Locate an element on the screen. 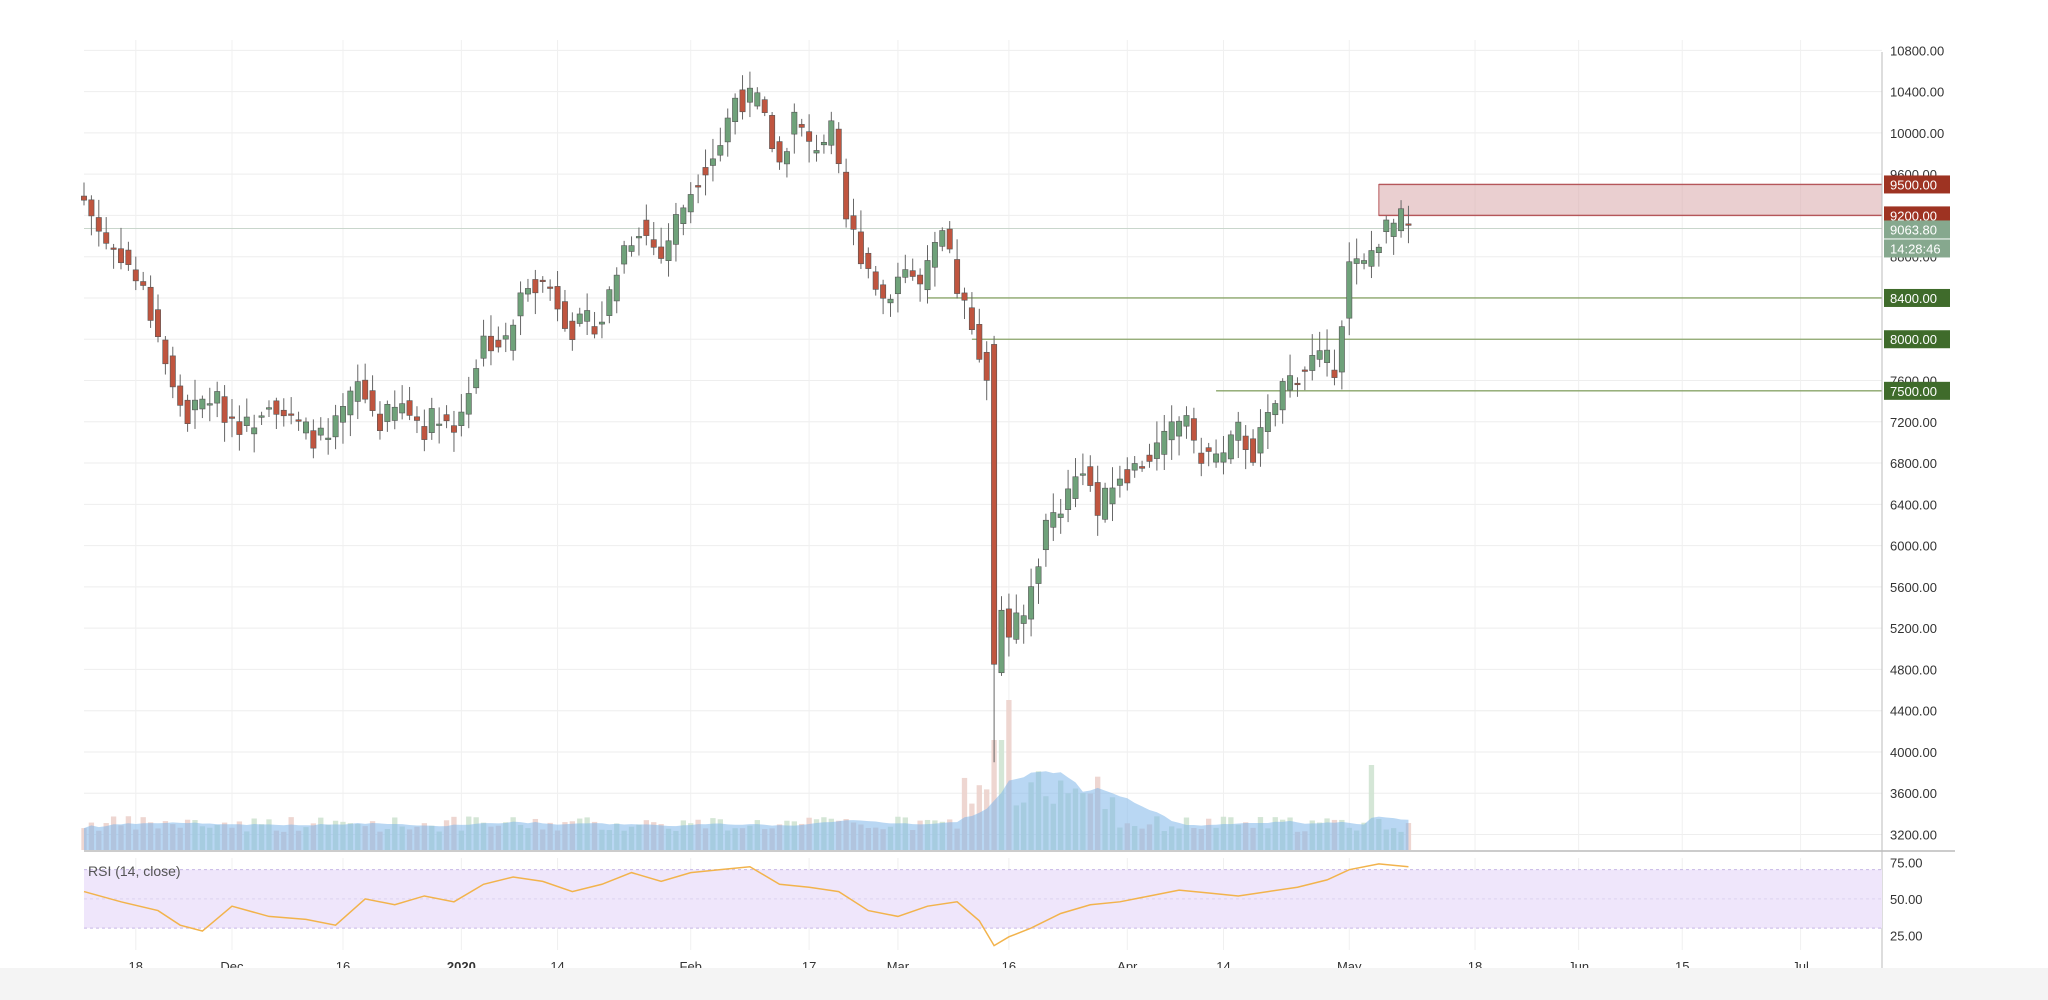  price-tick-label: 4400.00 is located at coordinates (1913, 711).